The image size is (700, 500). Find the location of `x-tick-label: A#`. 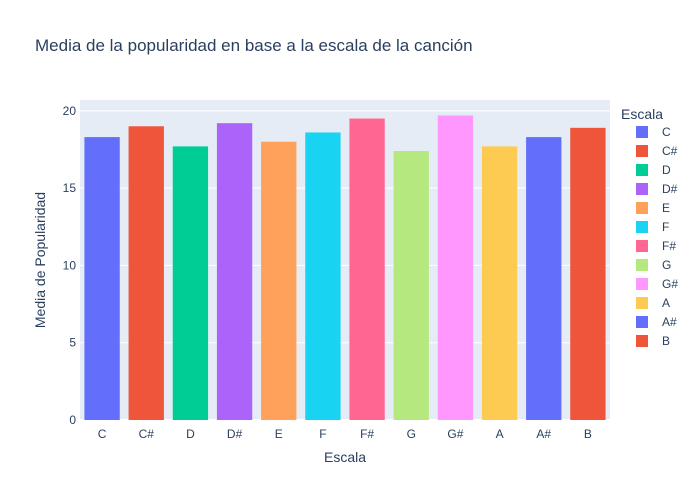

x-tick-label: A# is located at coordinates (543, 434).